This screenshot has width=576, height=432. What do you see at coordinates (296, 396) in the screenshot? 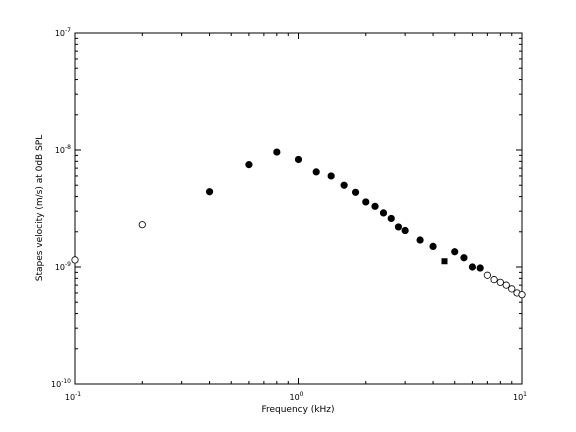
I see `x-tick-label: 10⁰` at bounding box center [296, 396].